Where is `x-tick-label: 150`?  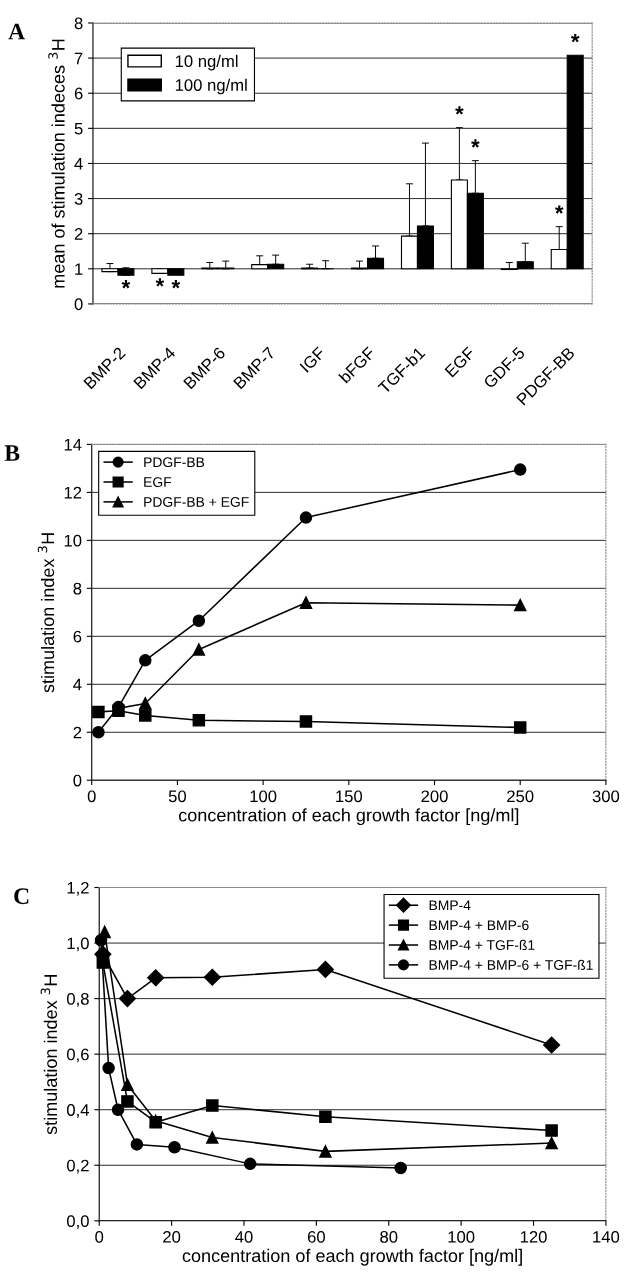
x-tick-label: 150 is located at coordinates (349, 796).